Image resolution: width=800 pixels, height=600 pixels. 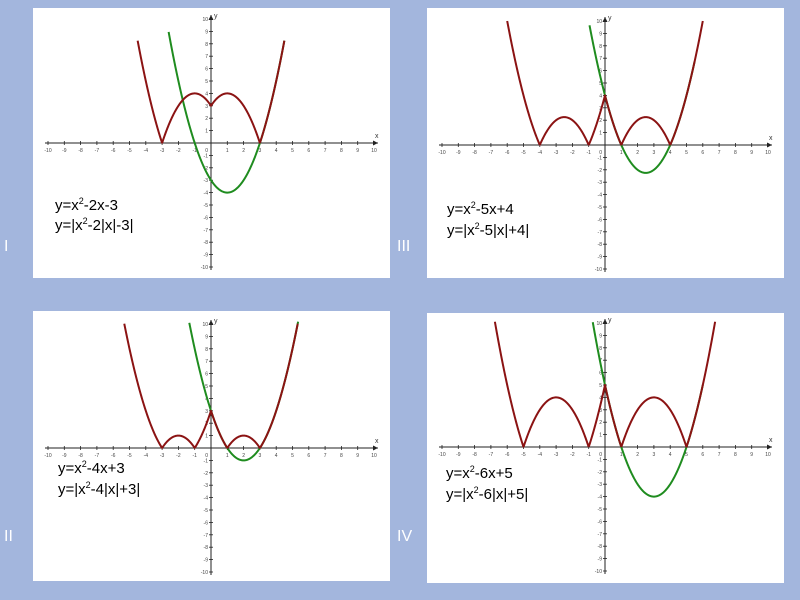 I want to click on equation-parabola: y=x2-2x-3, so click(x=86, y=205).